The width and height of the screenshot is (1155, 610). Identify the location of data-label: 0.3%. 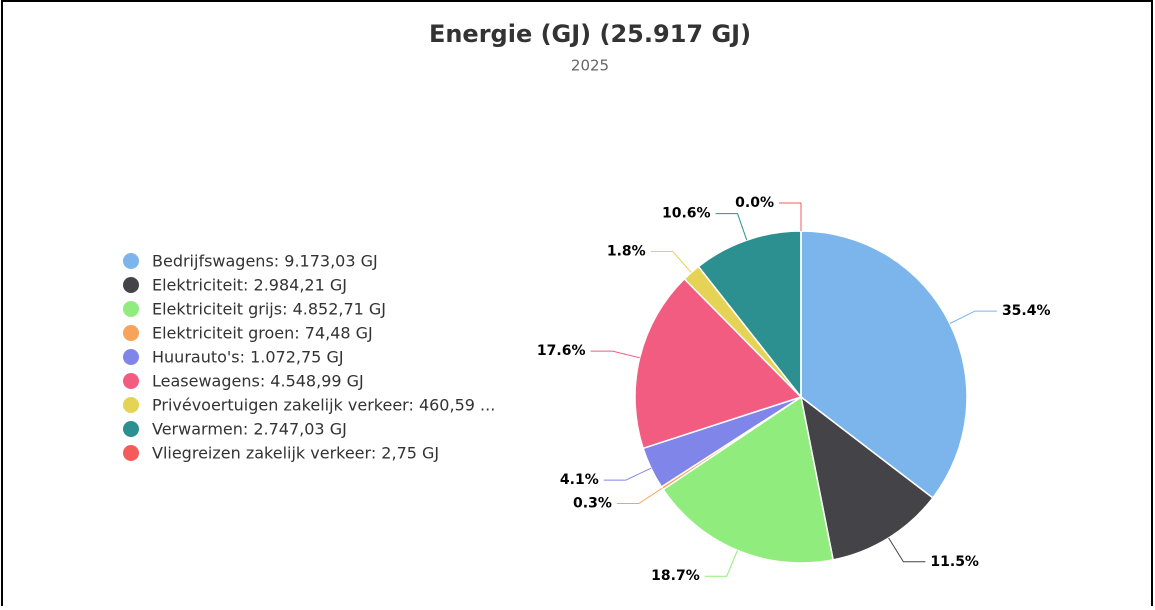
(592, 504).